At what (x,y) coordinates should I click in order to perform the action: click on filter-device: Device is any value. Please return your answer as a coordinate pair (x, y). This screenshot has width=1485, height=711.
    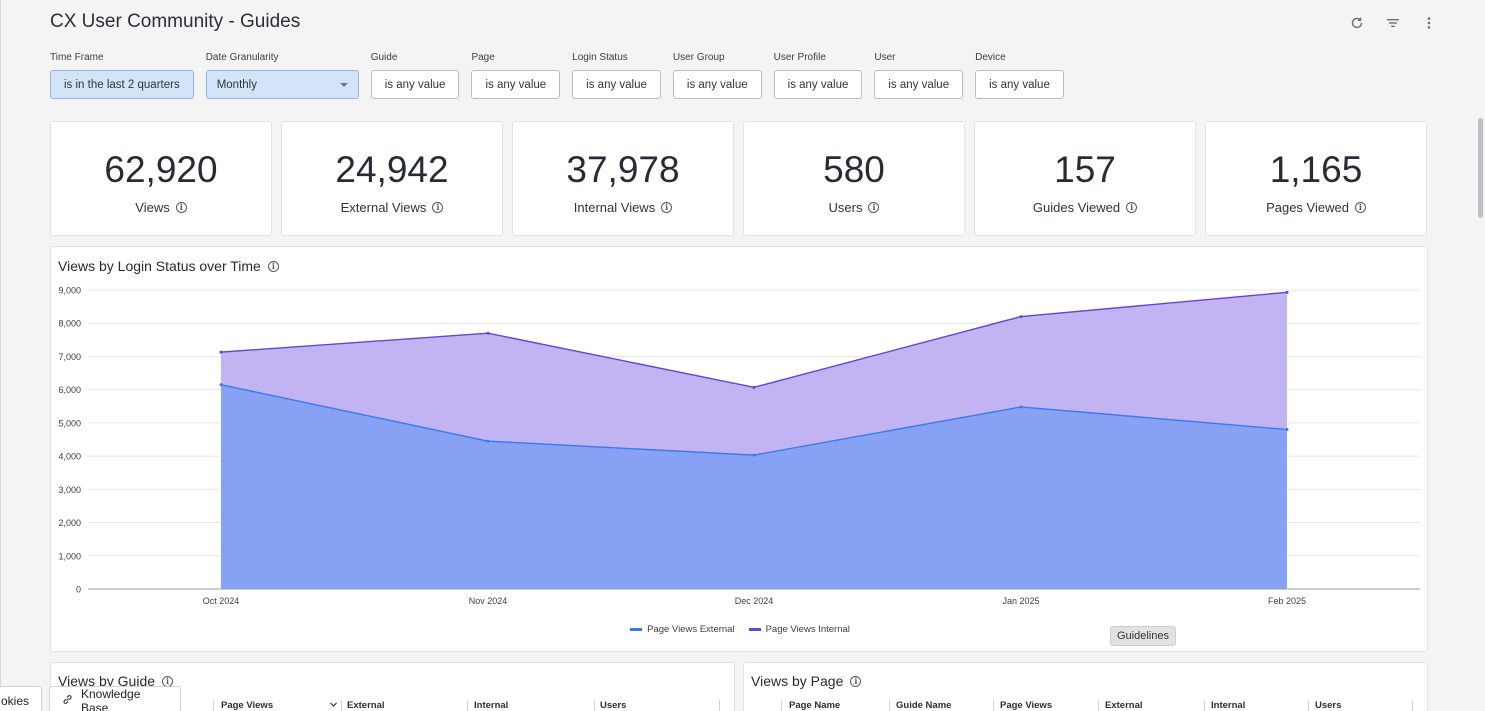
    Looking at the image, I should click on (1019, 75).